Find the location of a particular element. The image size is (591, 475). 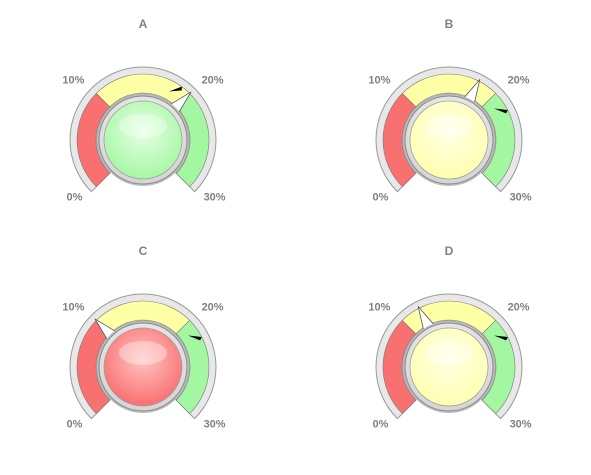

gauge-title: D is located at coordinates (449, 251).